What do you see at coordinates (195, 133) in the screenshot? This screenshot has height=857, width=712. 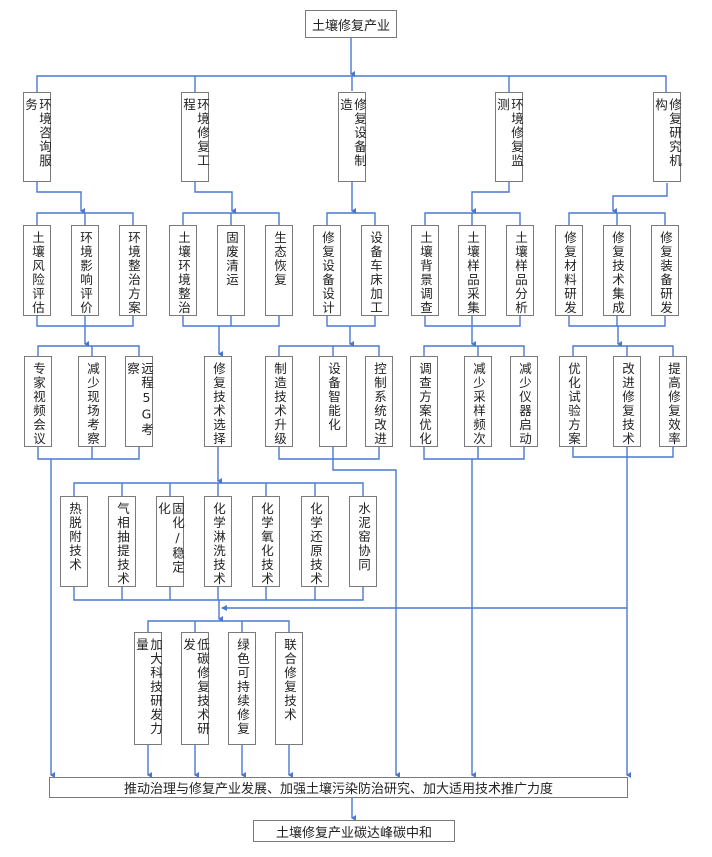 I see `node-label: 环境修复工程` at bounding box center [195, 133].